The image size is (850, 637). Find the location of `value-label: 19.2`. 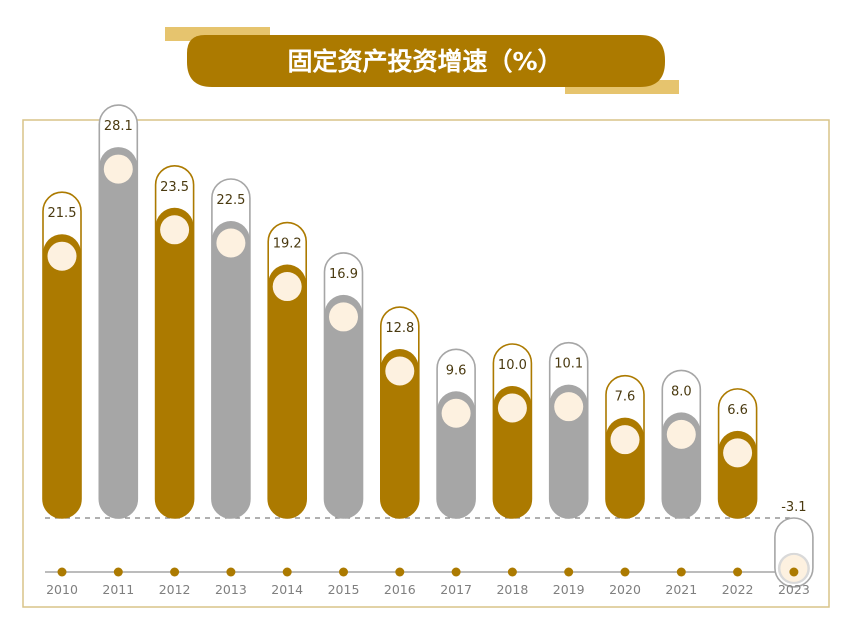

value-label: 19.2 is located at coordinates (287, 244).